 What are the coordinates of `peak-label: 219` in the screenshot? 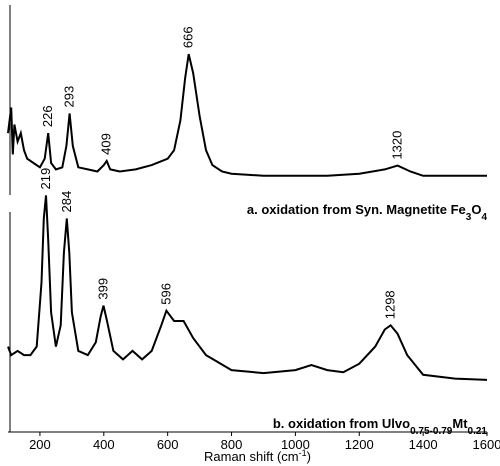 It's located at (45, 179).